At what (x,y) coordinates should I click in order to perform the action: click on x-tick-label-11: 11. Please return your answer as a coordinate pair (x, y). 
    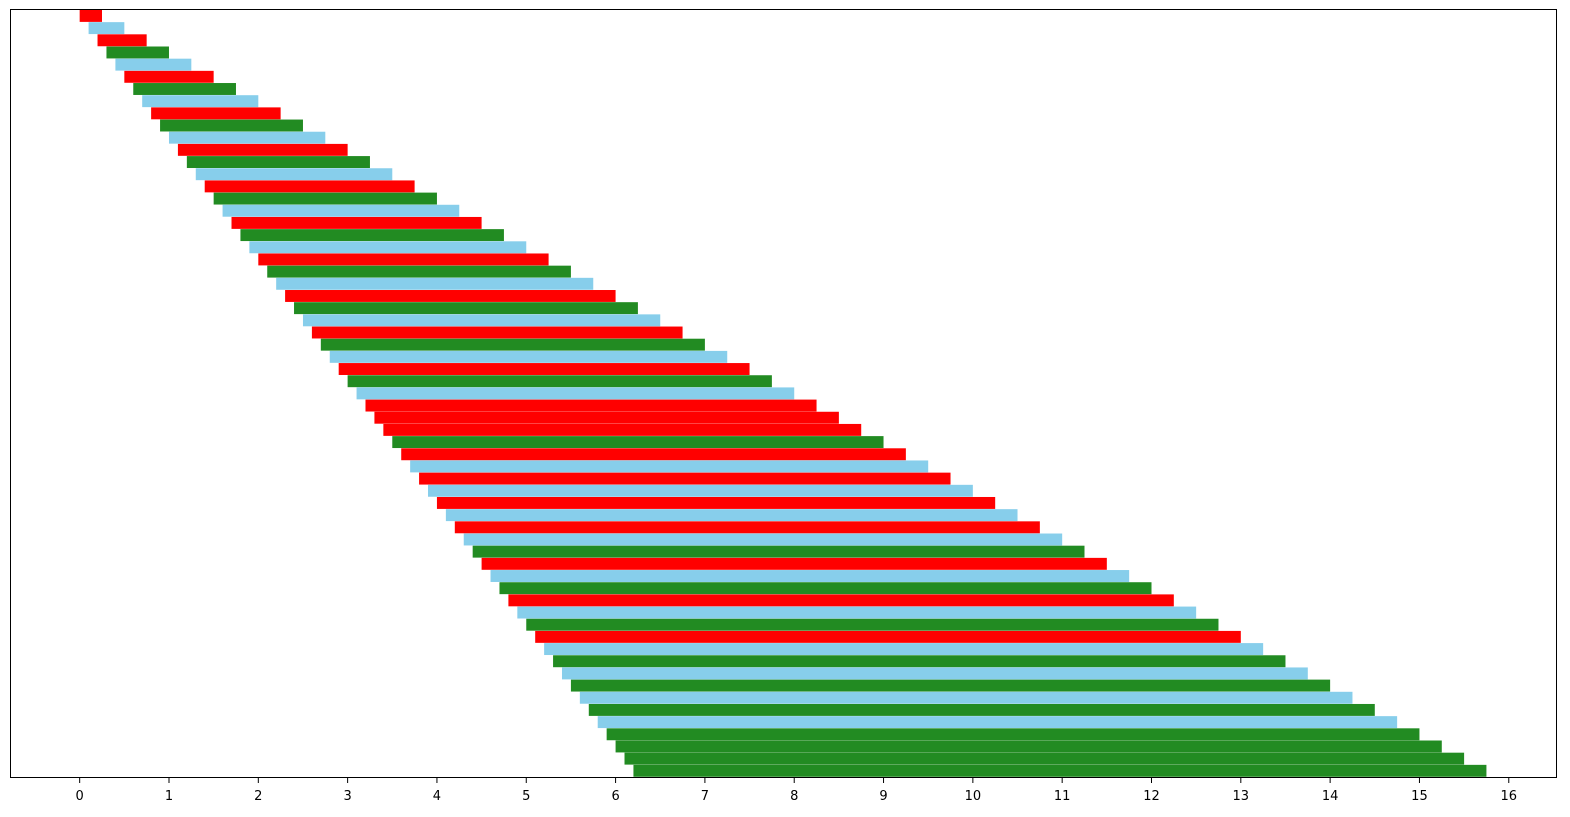
    Looking at the image, I should click on (1062, 796).